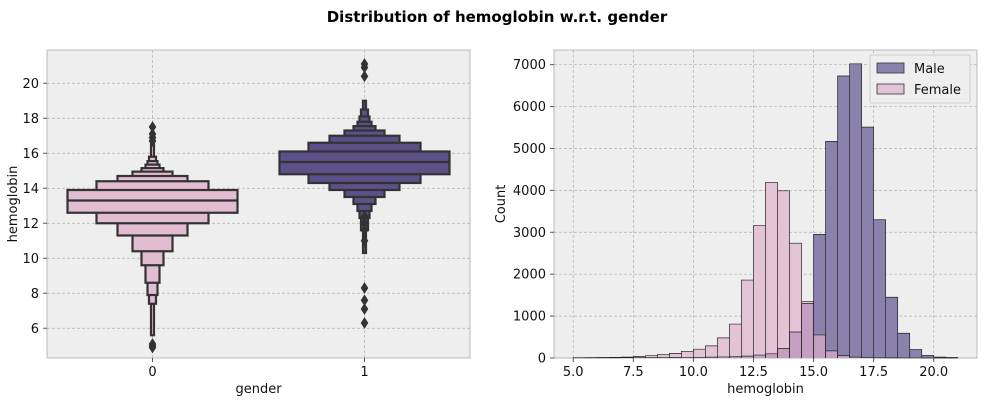 This screenshot has width=997, height=405. What do you see at coordinates (765, 389) in the screenshot?
I see `histogram-x-label: hemoglobin` at bounding box center [765, 389].